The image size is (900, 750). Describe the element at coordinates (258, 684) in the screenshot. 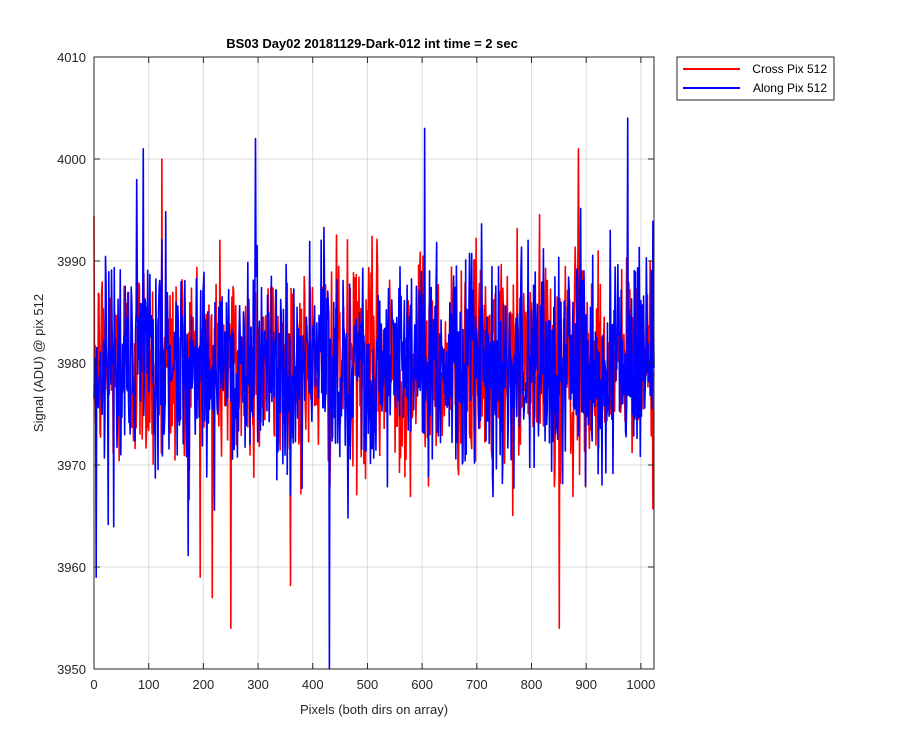

I see `x-tick-label: 300` at that location.